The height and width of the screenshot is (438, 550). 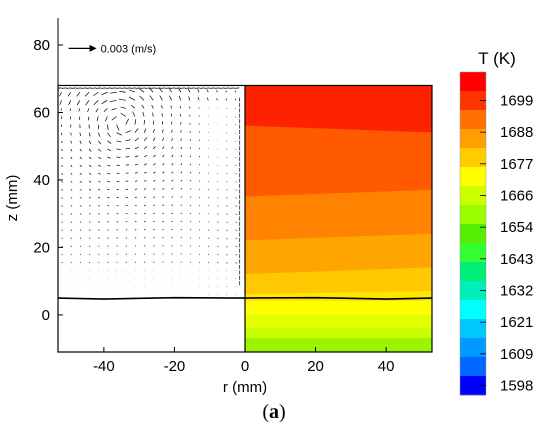 I want to click on y-tick-label: 80, so click(x=41, y=45).